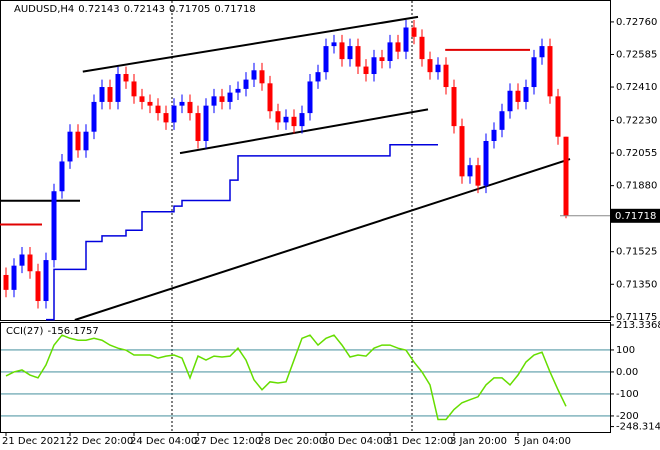  Describe the element at coordinates (636, 121) in the screenshot. I see `y-tick-label: 0.72230` at that location.